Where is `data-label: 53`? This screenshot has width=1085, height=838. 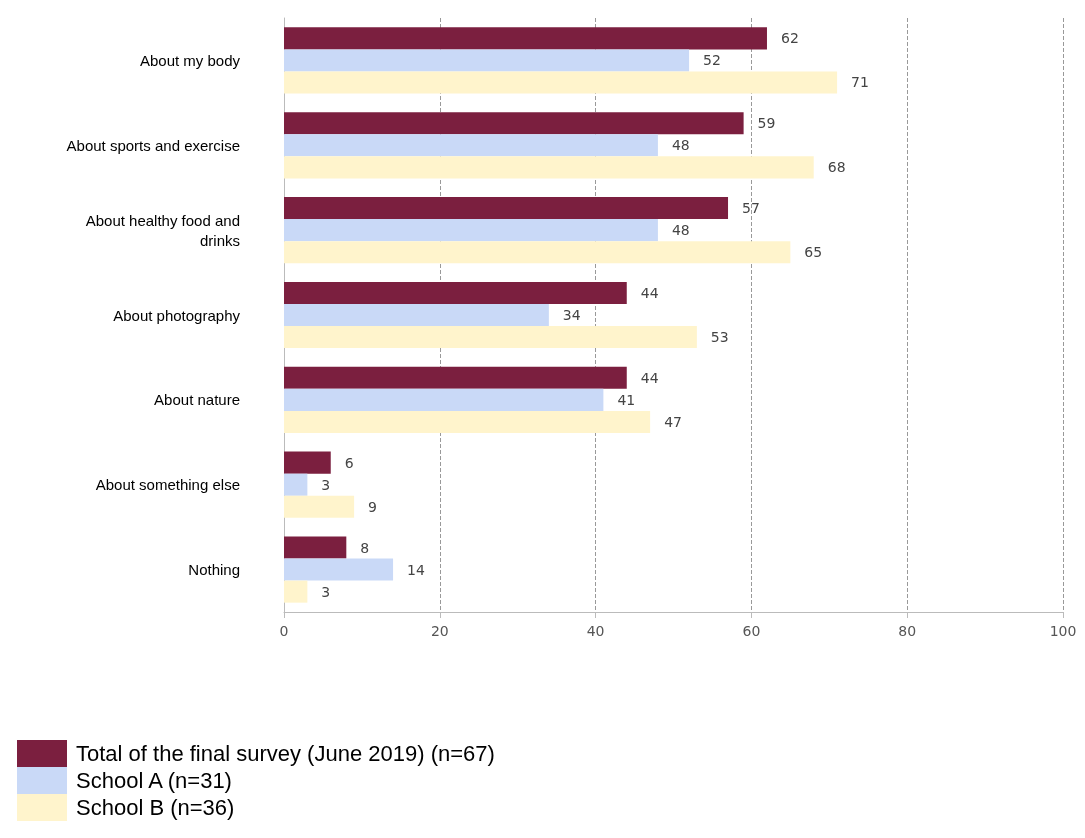 data-label: 53 is located at coordinates (719, 337).